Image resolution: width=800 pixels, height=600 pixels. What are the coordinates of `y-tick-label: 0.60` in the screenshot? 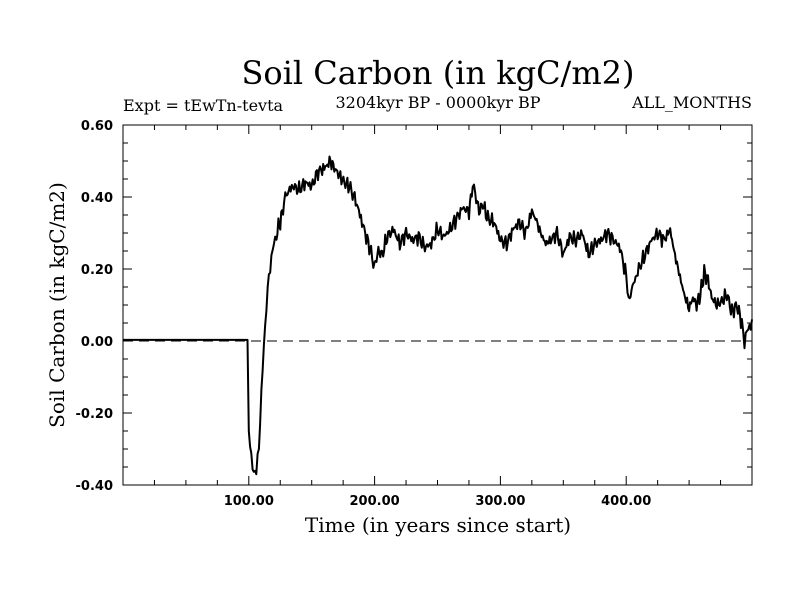 It's located at (97, 126).